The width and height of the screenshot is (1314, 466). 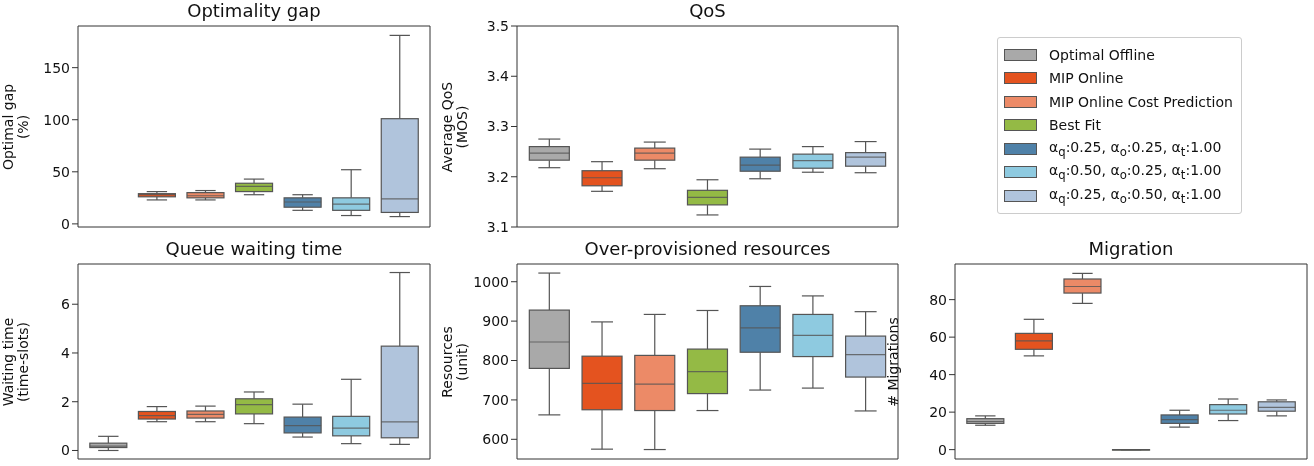 What do you see at coordinates (1086, 78) in the screenshot?
I see `legend-label: MIP Online` at bounding box center [1086, 78].